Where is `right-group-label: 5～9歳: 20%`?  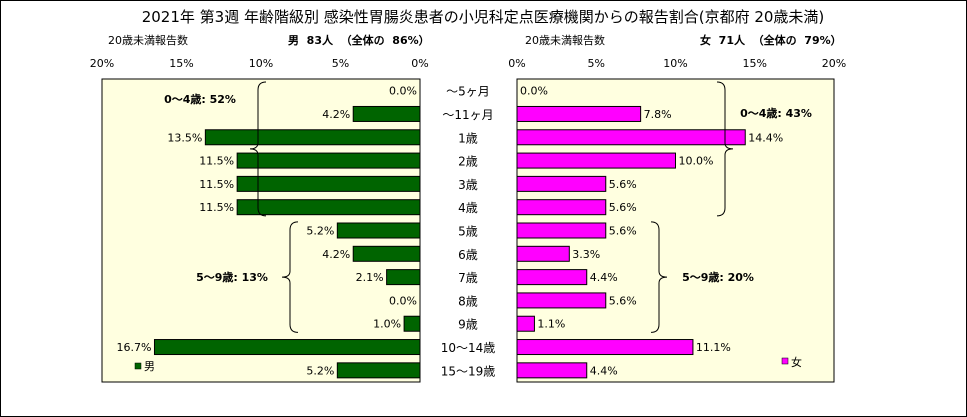
right-group-label: 5～9歳: 20% is located at coordinates (718, 277).